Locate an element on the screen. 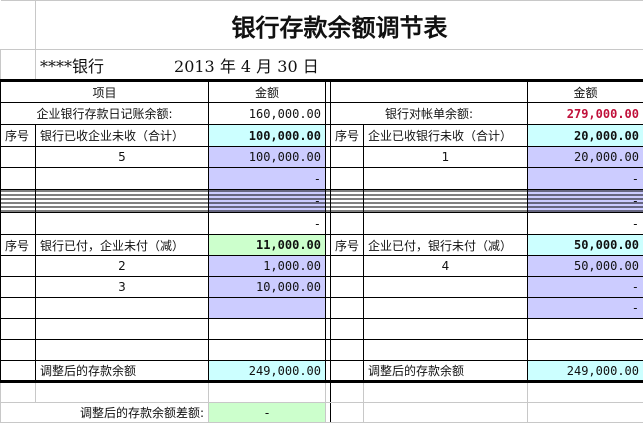  table-row-amount: 100,000.00 is located at coordinates (267, 157).